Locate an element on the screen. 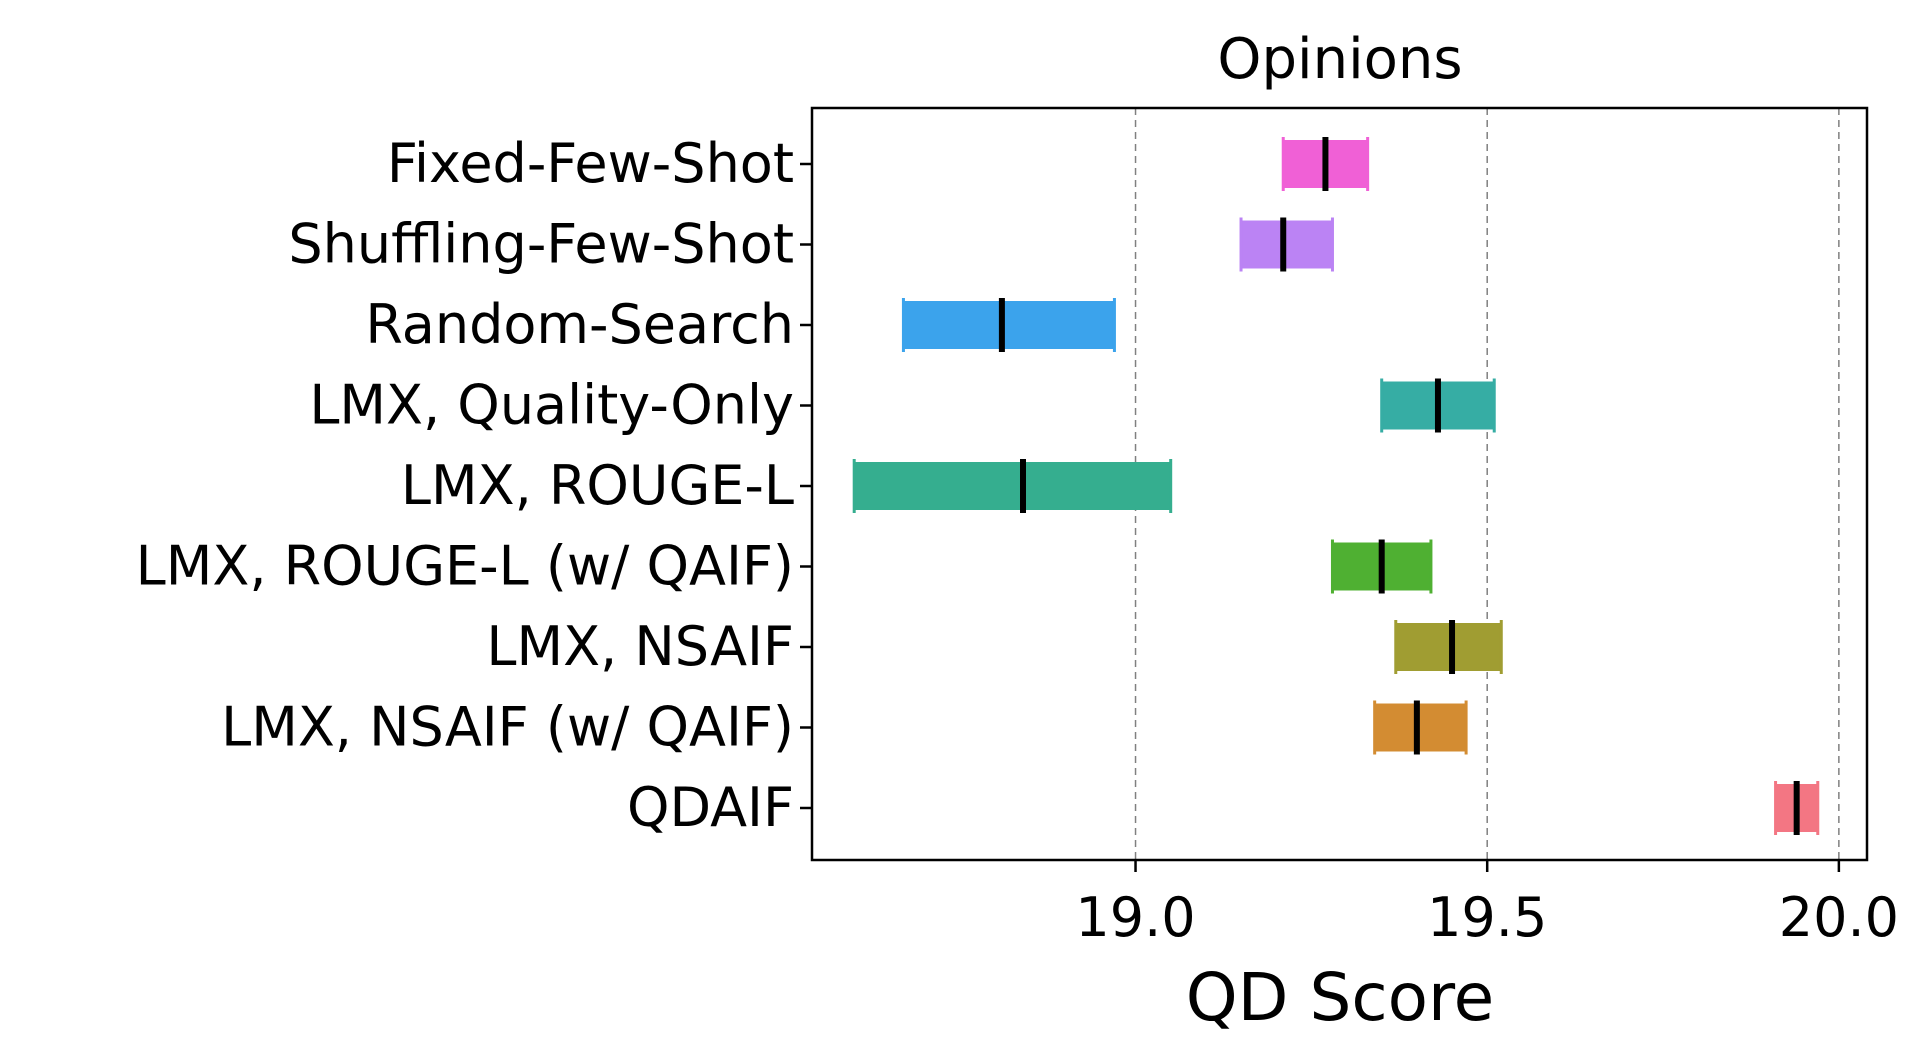 This screenshot has height=1064, width=1925. x-axis-label: QD Score is located at coordinates (1340, 997).